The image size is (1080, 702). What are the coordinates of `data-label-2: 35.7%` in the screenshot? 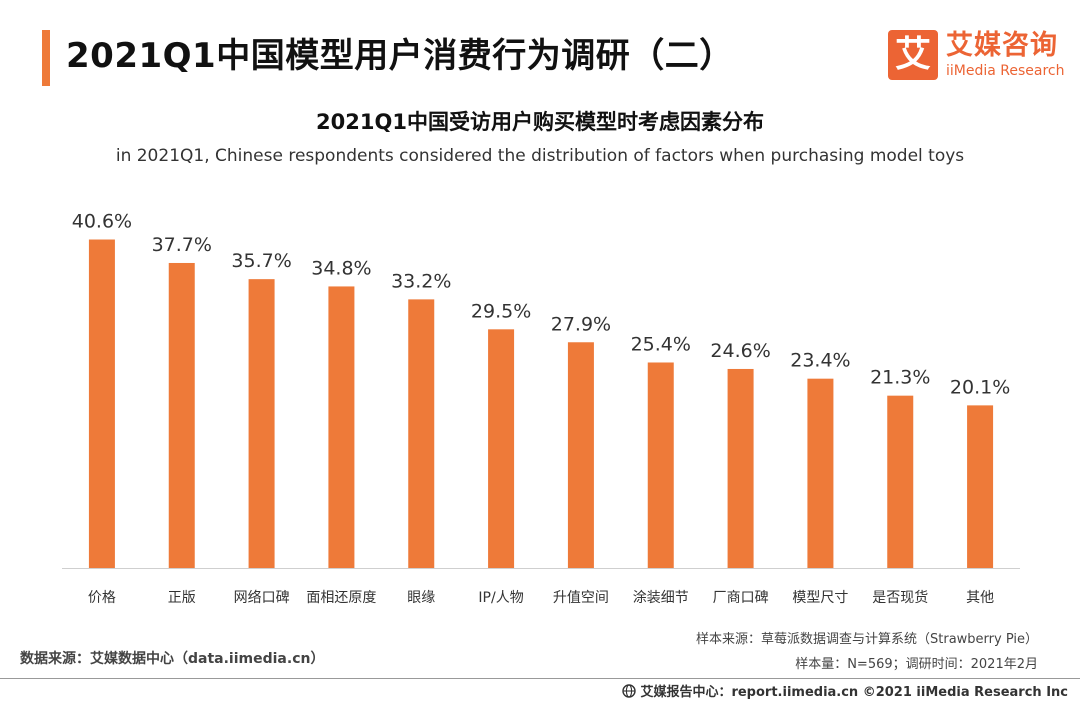 It's located at (261, 261).